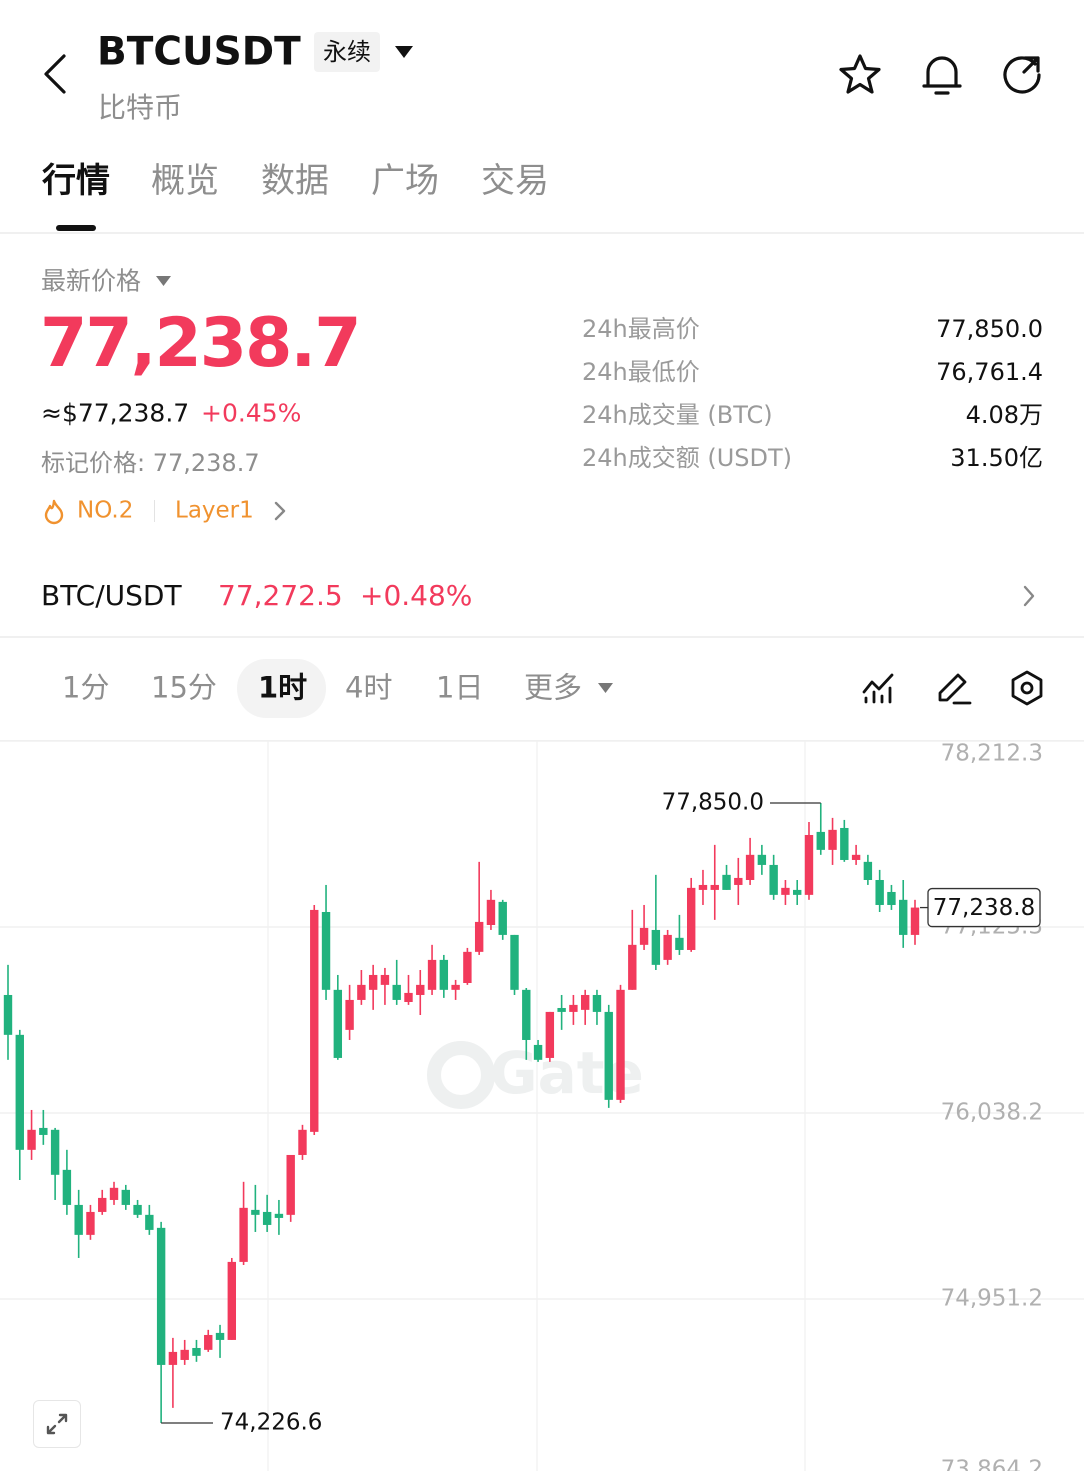  Describe the element at coordinates (111, 595) in the screenshot. I see `spot-pair: BTC/USDT` at that location.